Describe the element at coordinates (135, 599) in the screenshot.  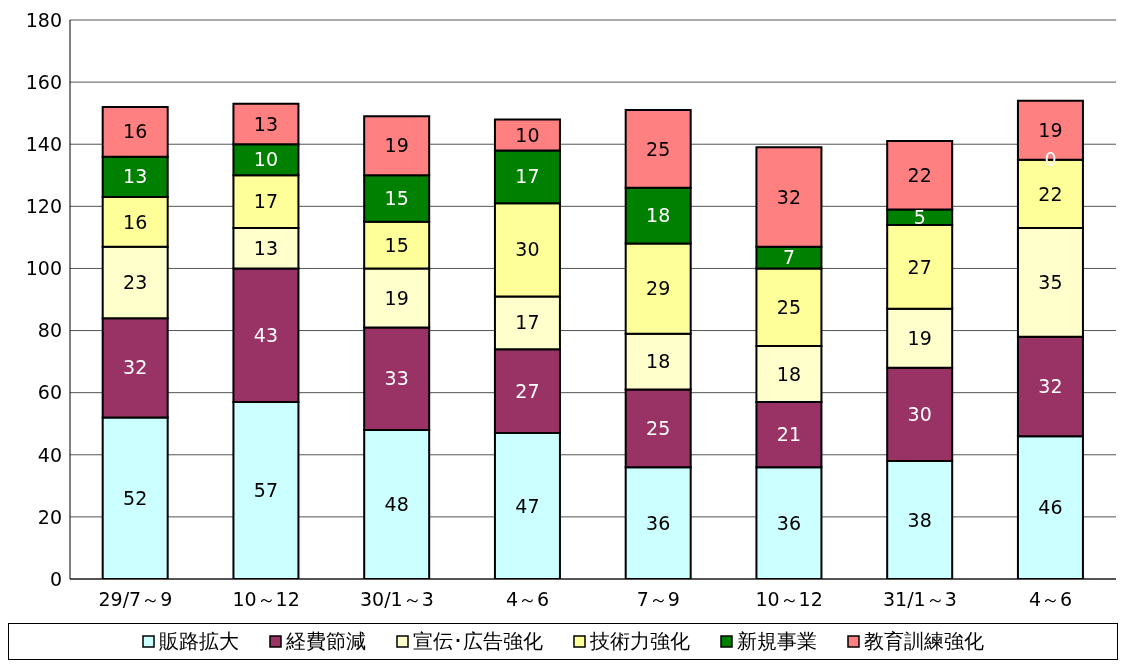
I see `x-tick-label: 29/7～9` at that location.